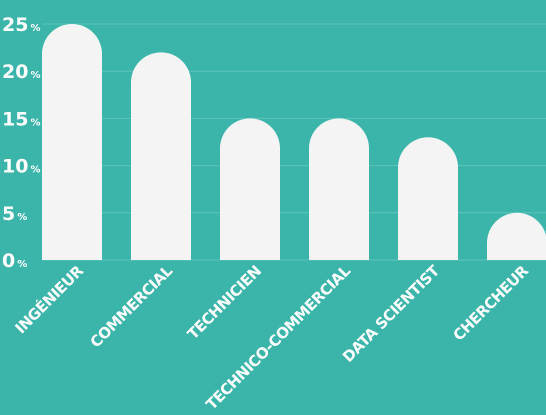 Image resolution: width=546 pixels, height=415 pixels. I want to click on bar-technicien, so click(250, 189).